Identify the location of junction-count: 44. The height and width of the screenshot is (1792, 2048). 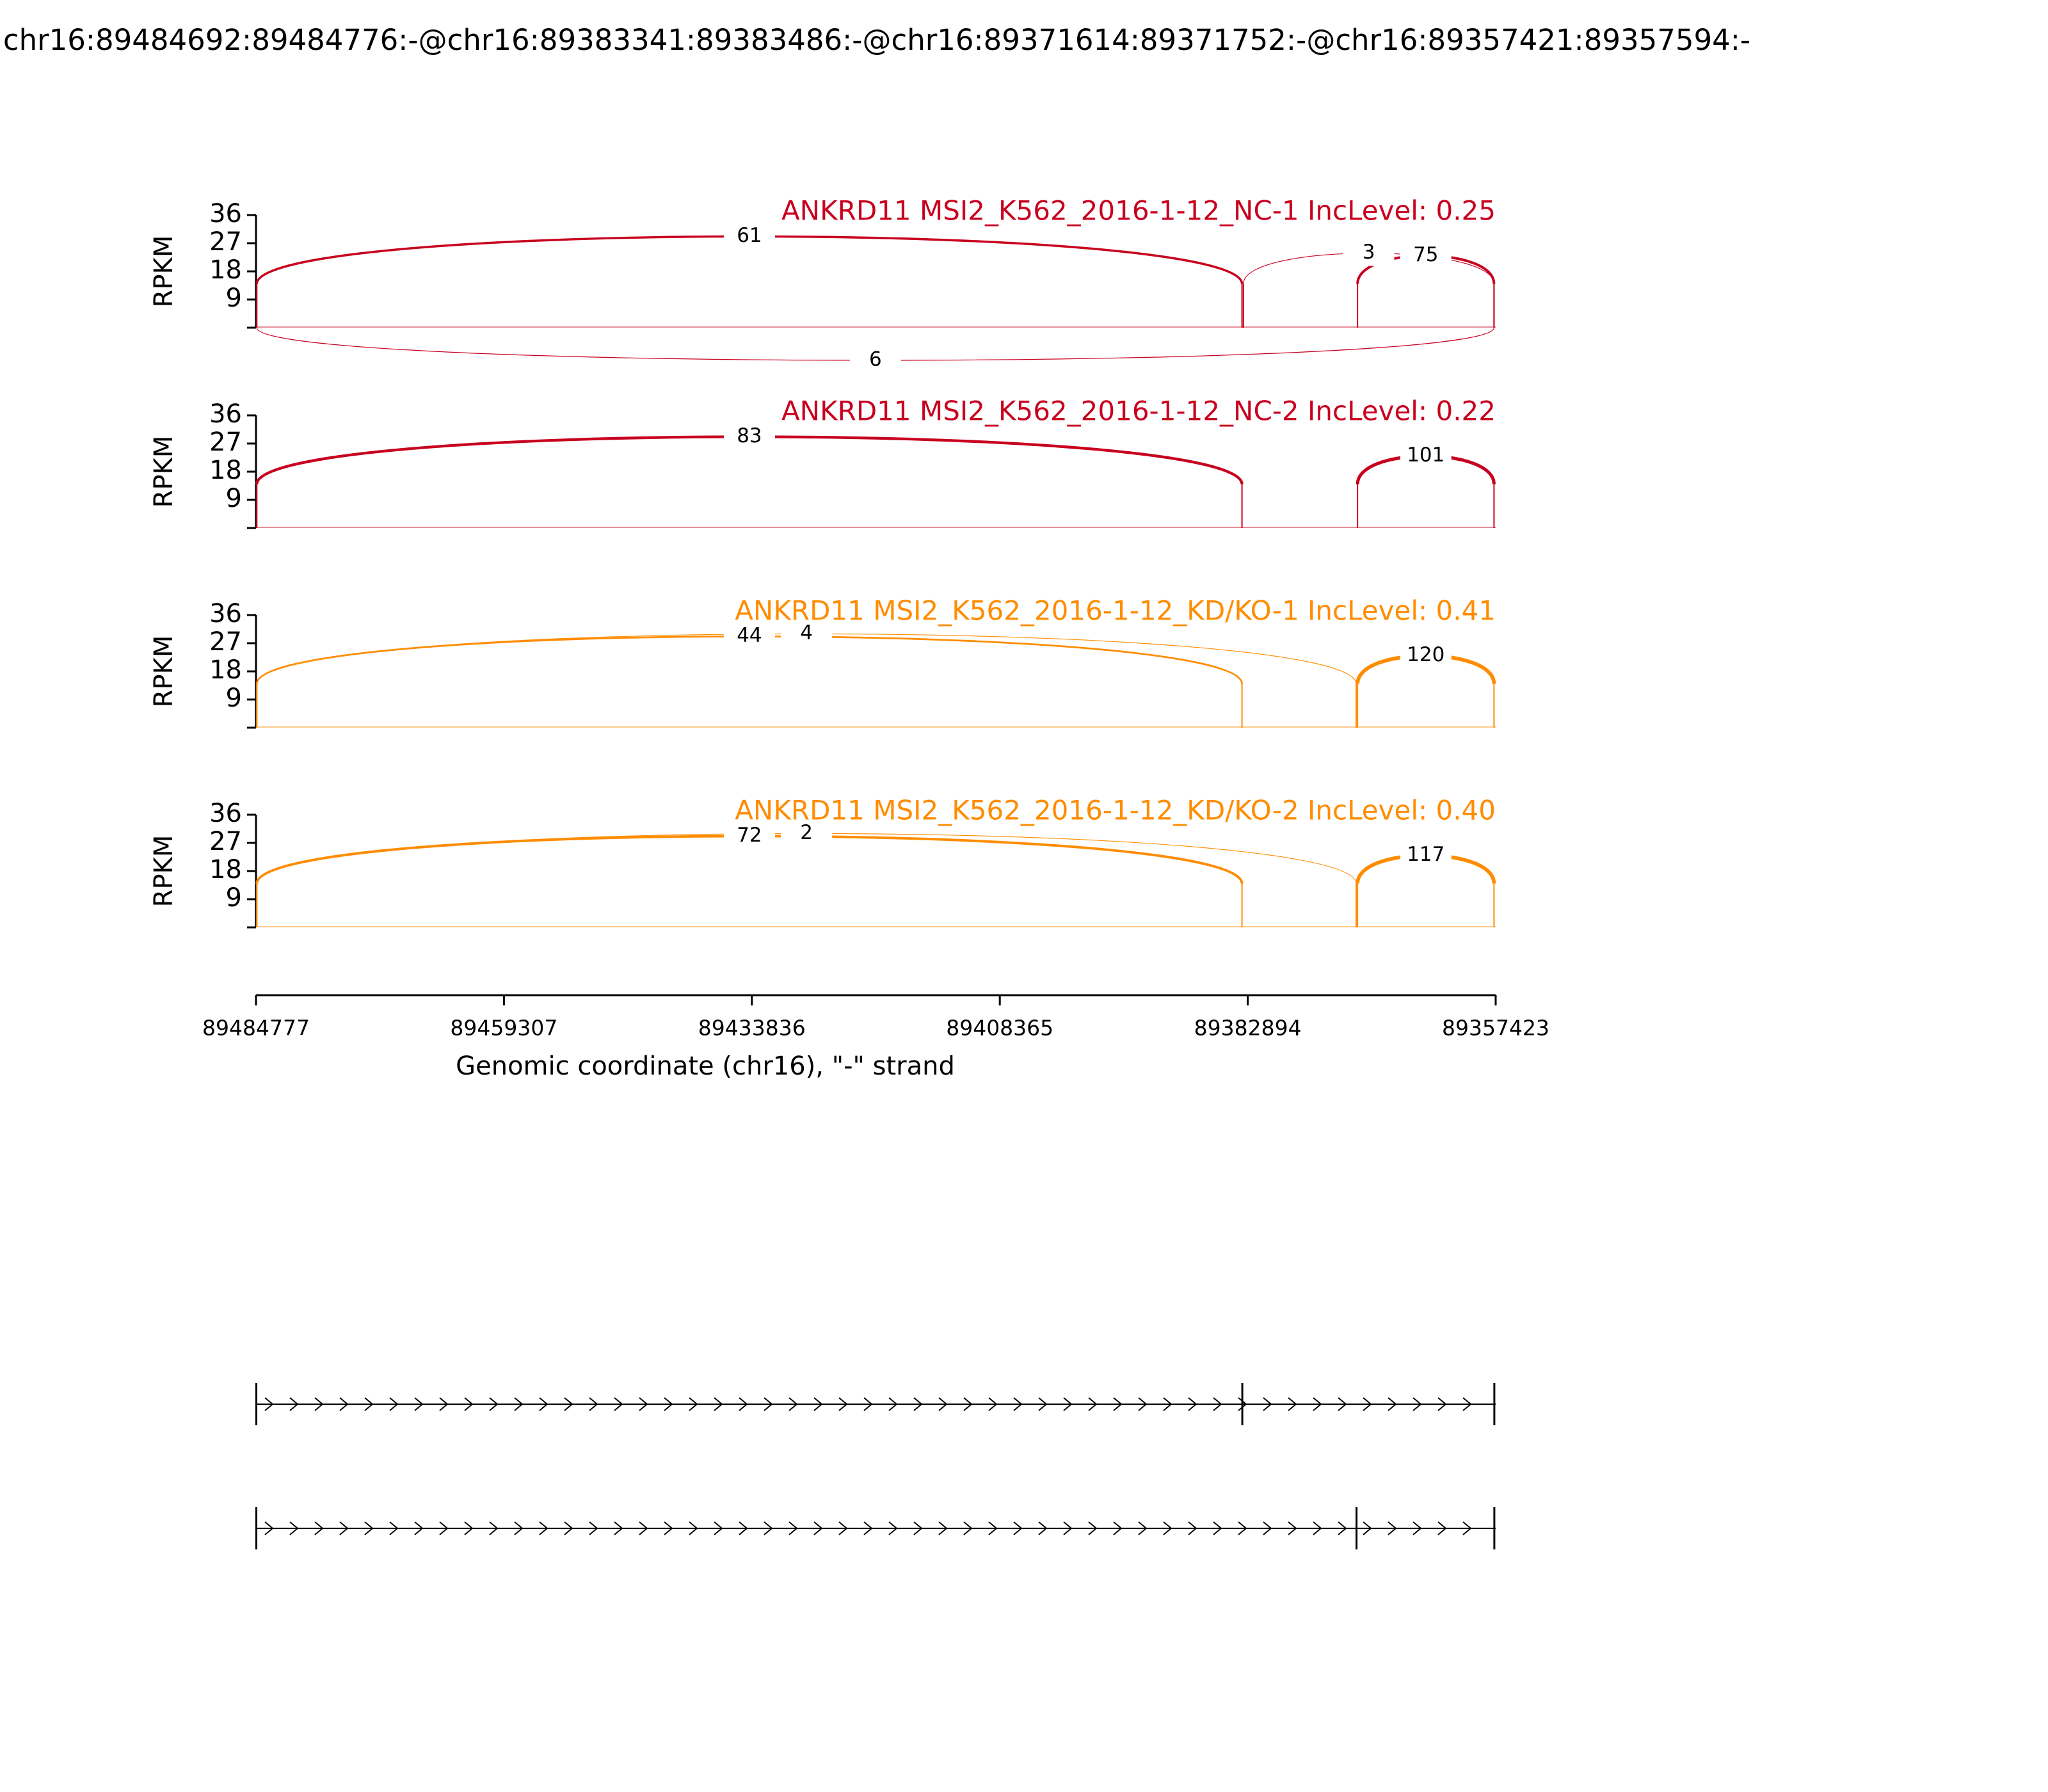
(749, 635).